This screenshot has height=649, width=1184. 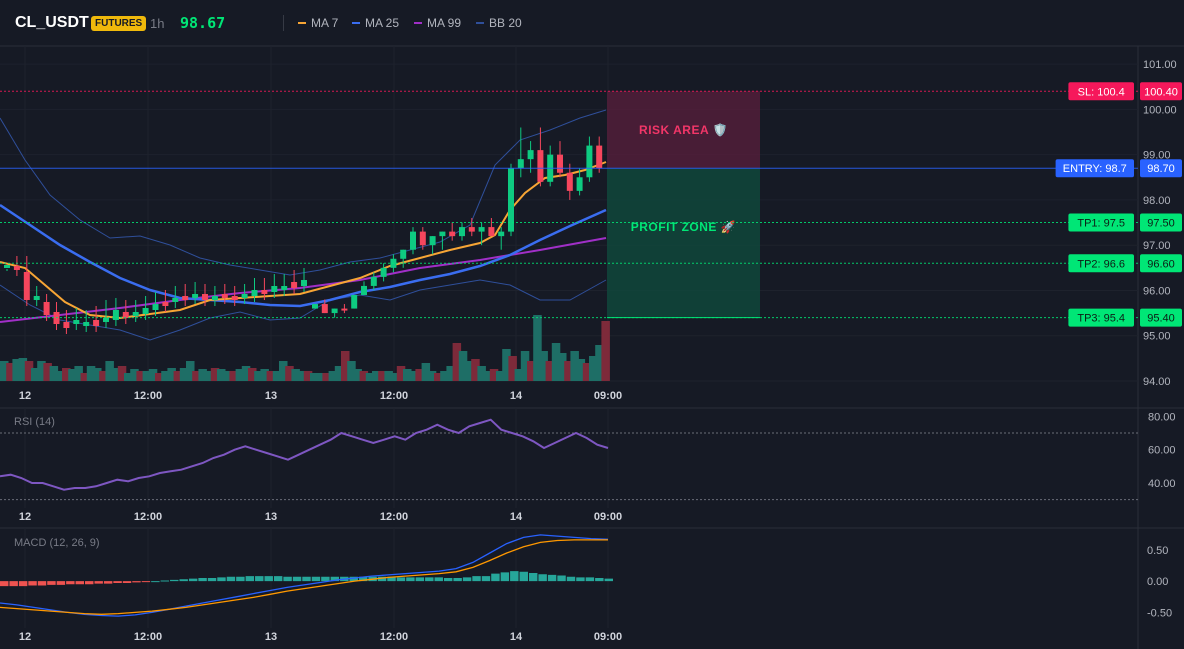 I want to click on macd-axis-tick: 0.50, so click(x=1157, y=551).